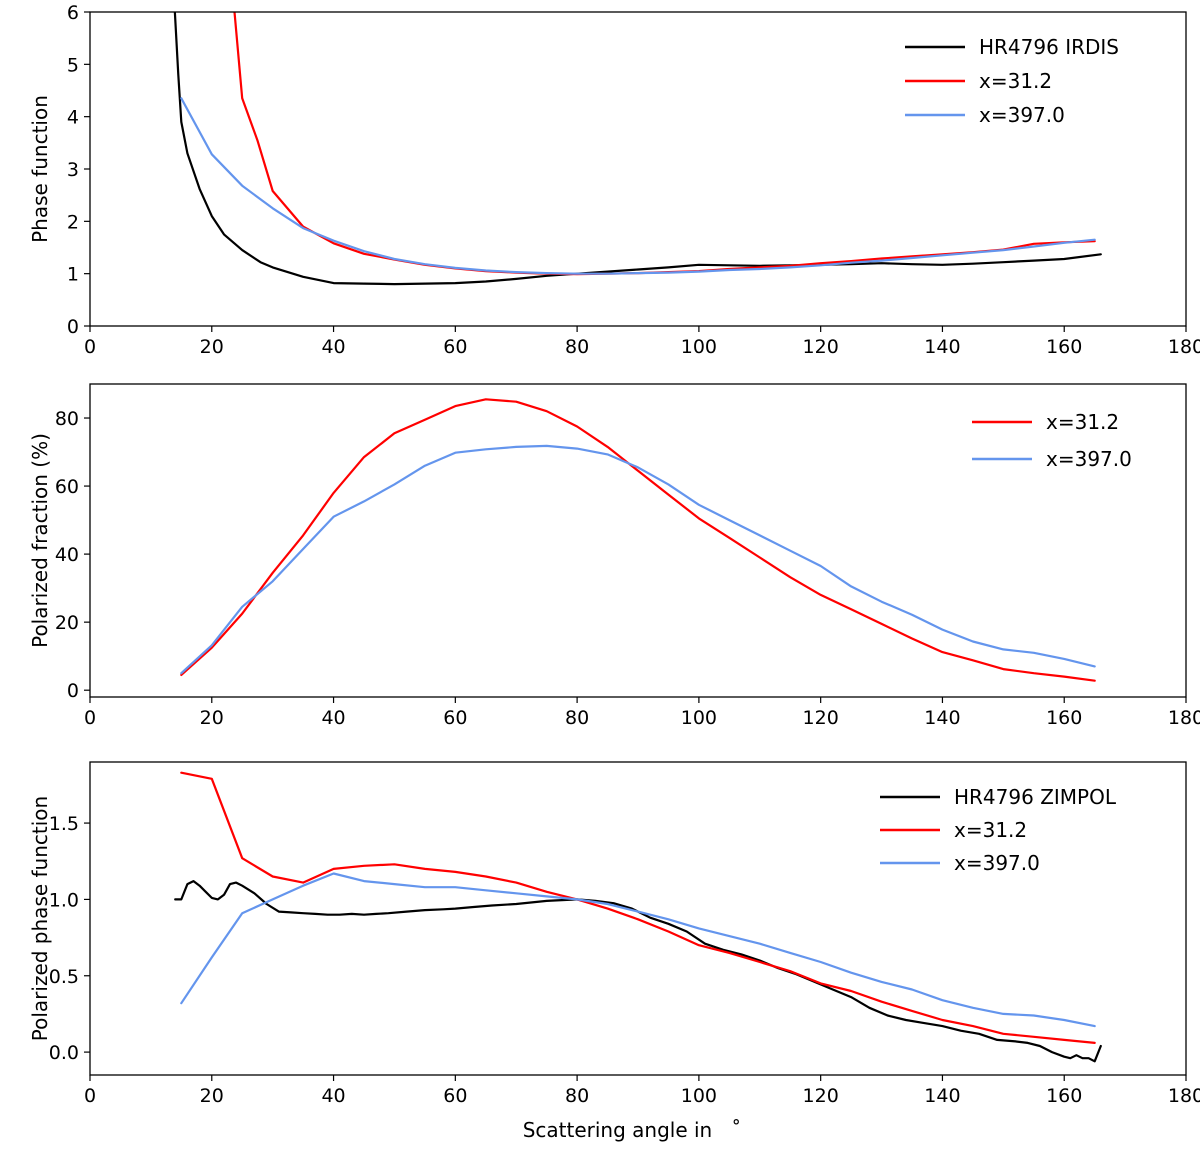 This screenshot has height=1153, width=1200. What do you see at coordinates (1035, 797) in the screenshot?
I see `legend-entry: HR4796 ZIMPOL` at bounding box center [1035, 797].